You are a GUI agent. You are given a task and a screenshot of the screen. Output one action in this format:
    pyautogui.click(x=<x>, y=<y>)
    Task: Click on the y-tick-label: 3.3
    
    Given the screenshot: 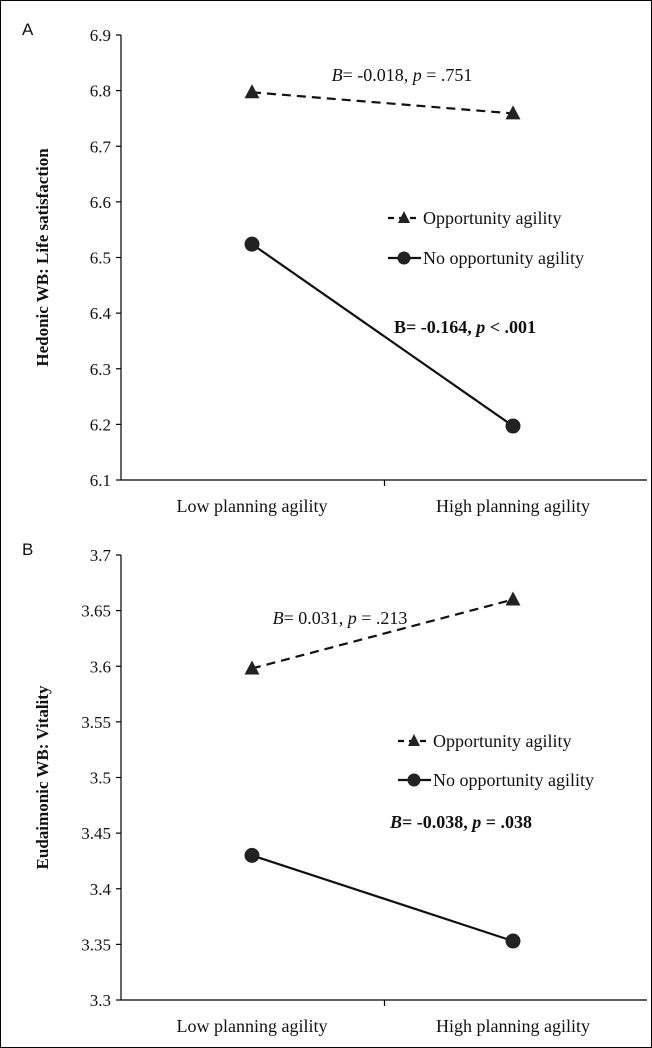 What is the action you would take?
    pyautogui.click(x=100, y=1000)
    